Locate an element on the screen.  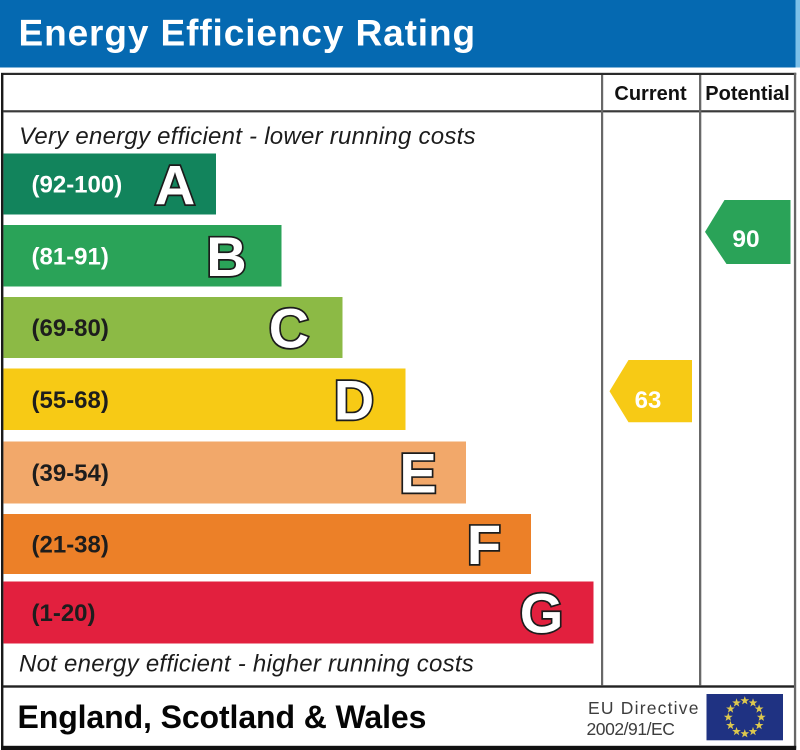
svg-text: EU Directive is located at coordinates (644, 708).